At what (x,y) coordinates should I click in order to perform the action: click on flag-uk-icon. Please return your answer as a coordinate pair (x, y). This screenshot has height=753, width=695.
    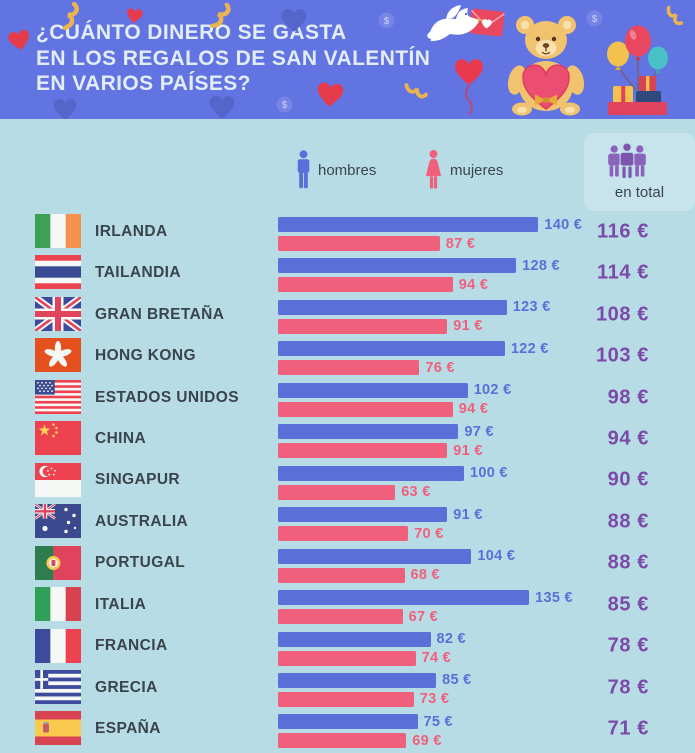
    Looking at the image, I should click on (58, 313).